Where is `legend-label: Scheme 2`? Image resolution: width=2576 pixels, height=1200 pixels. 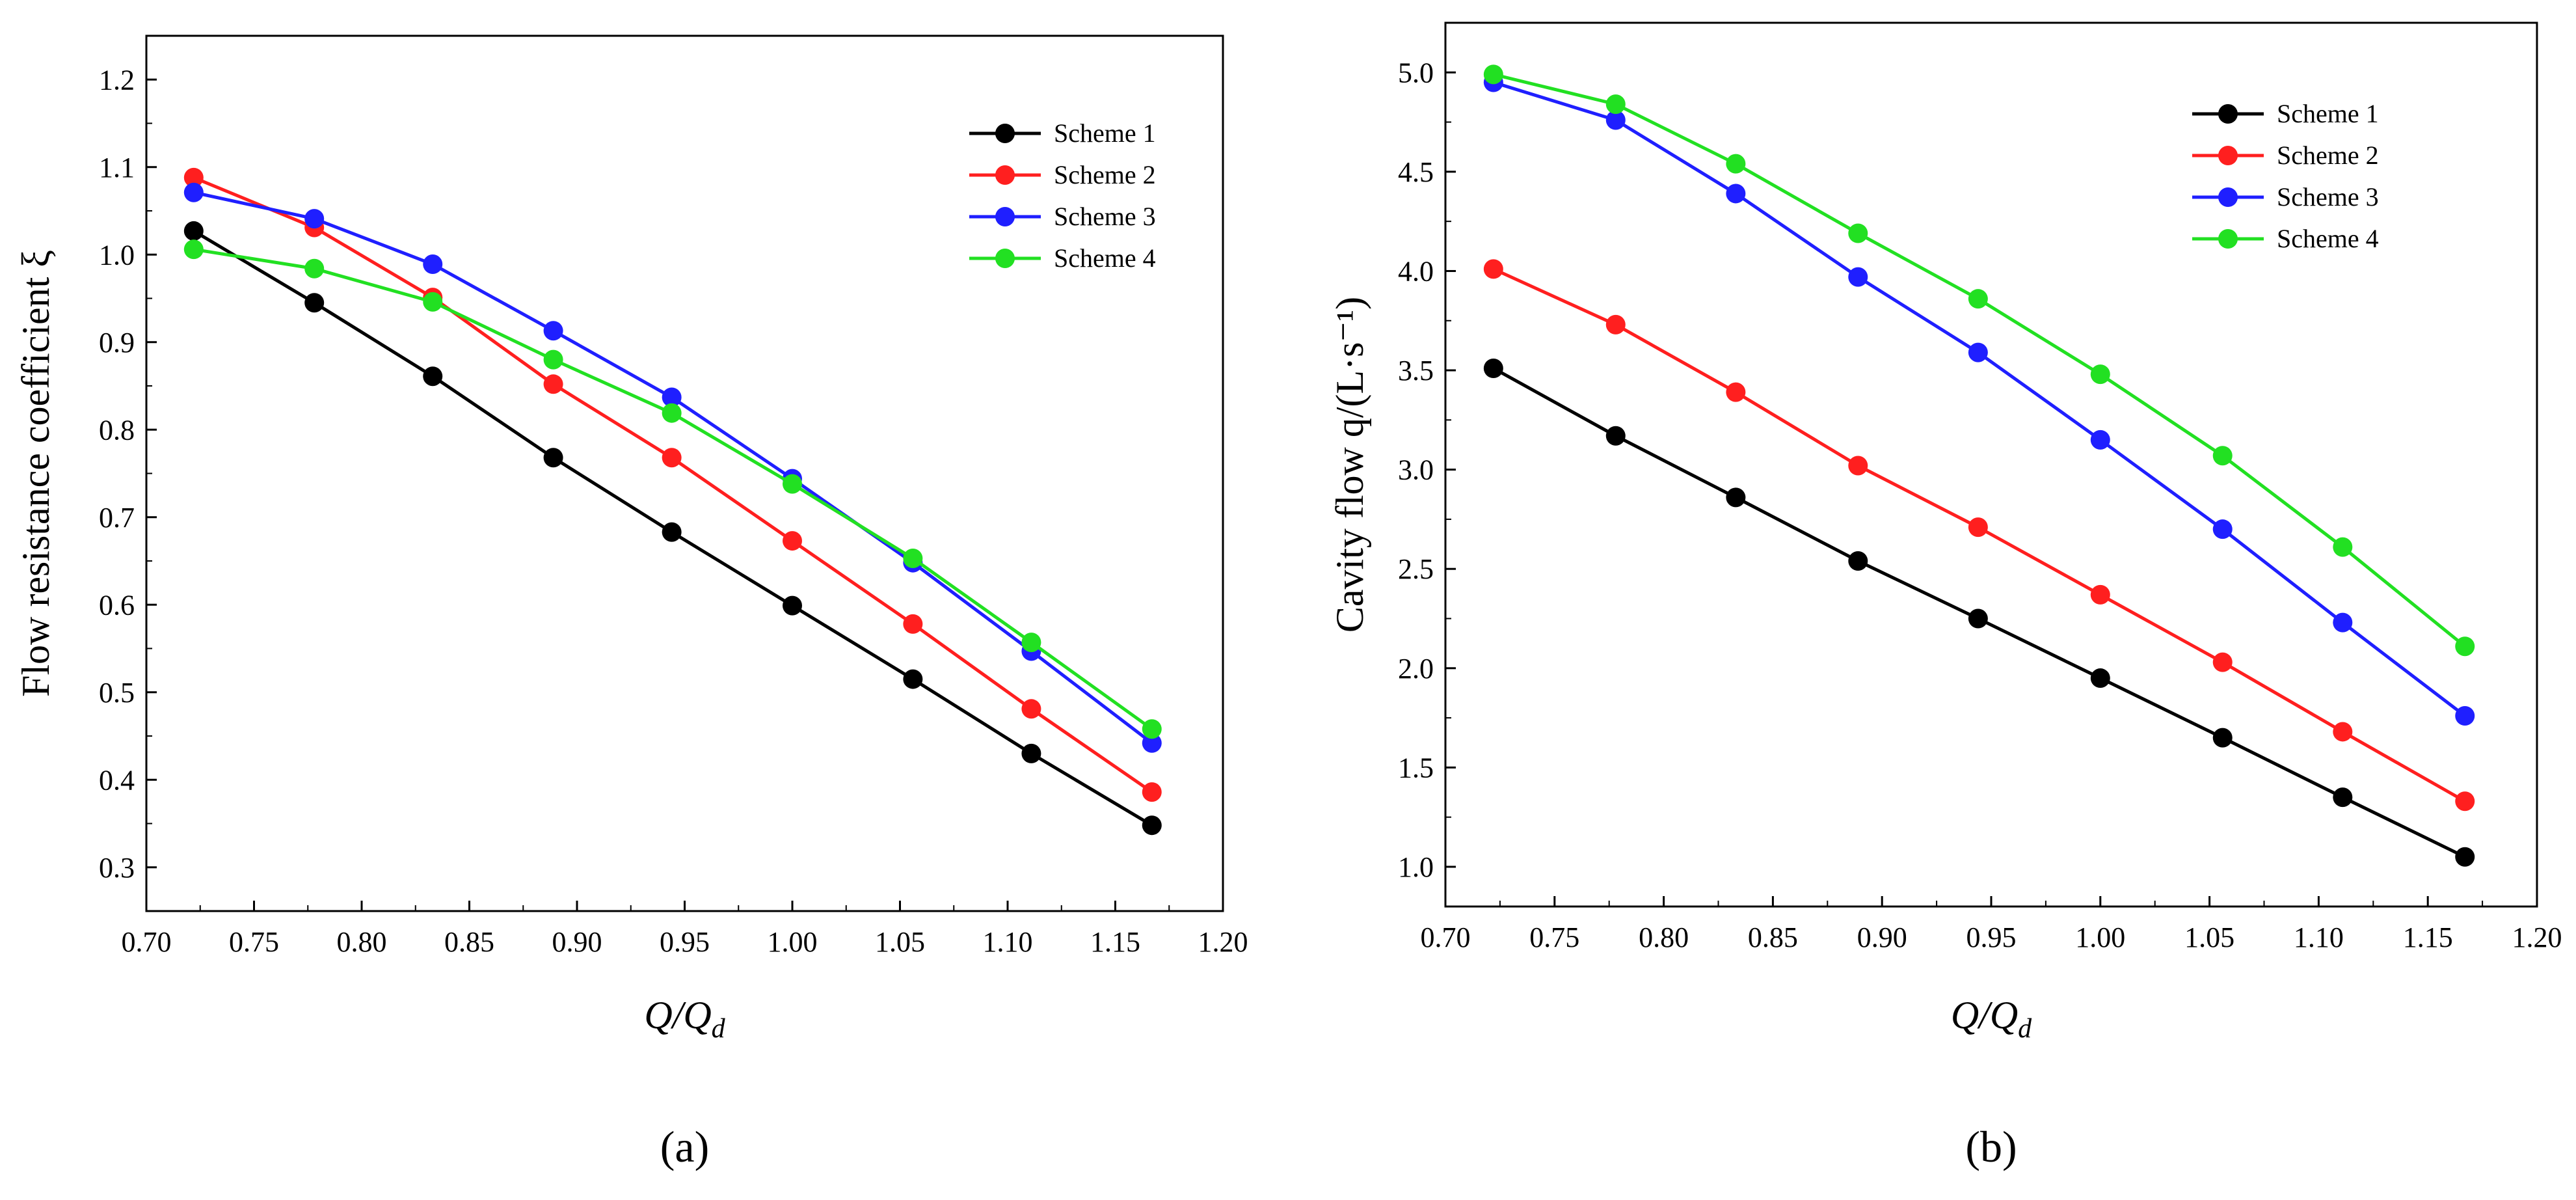
legend-label: Scheme 2 is located at coordinates (2328, 155).